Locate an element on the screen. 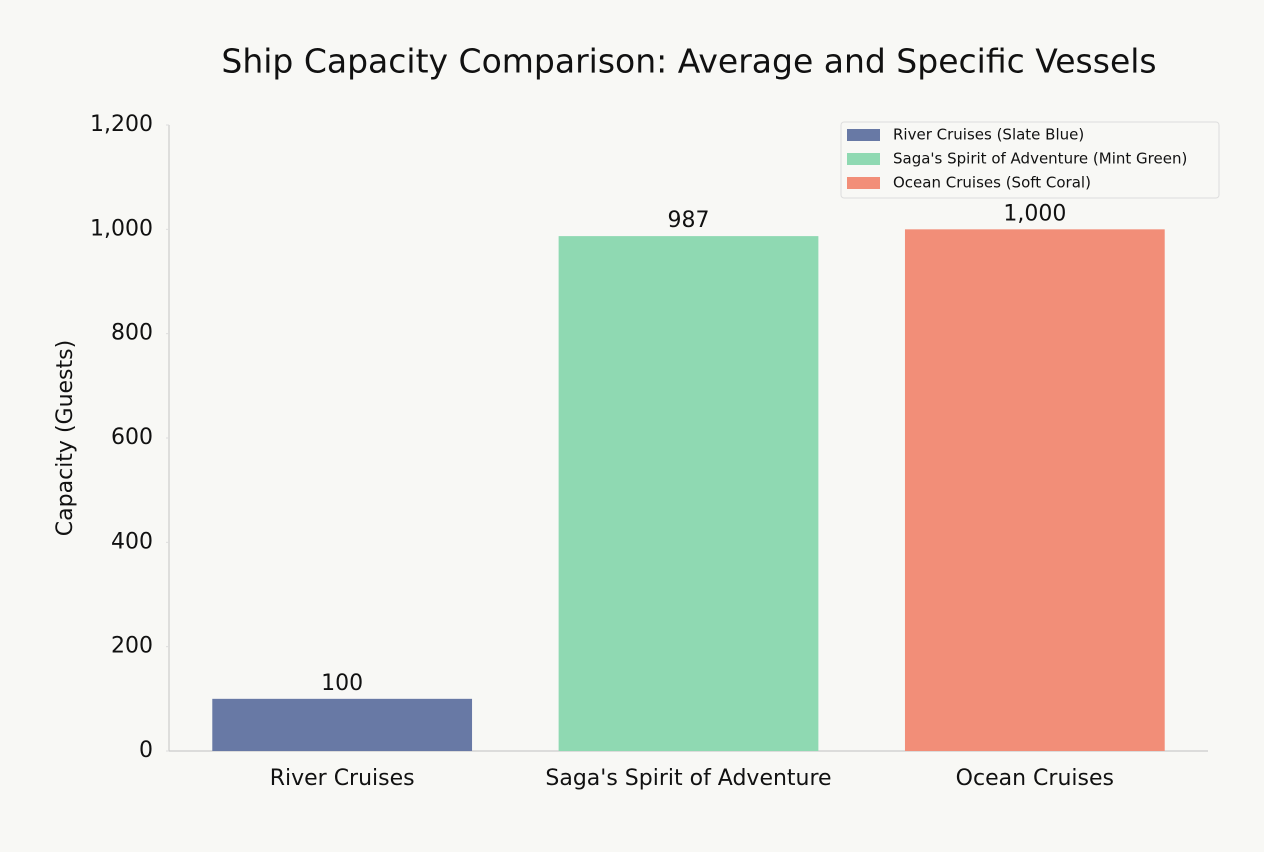 The image size is (1264, 852). legend-box is located at coordinates (1030, 160).